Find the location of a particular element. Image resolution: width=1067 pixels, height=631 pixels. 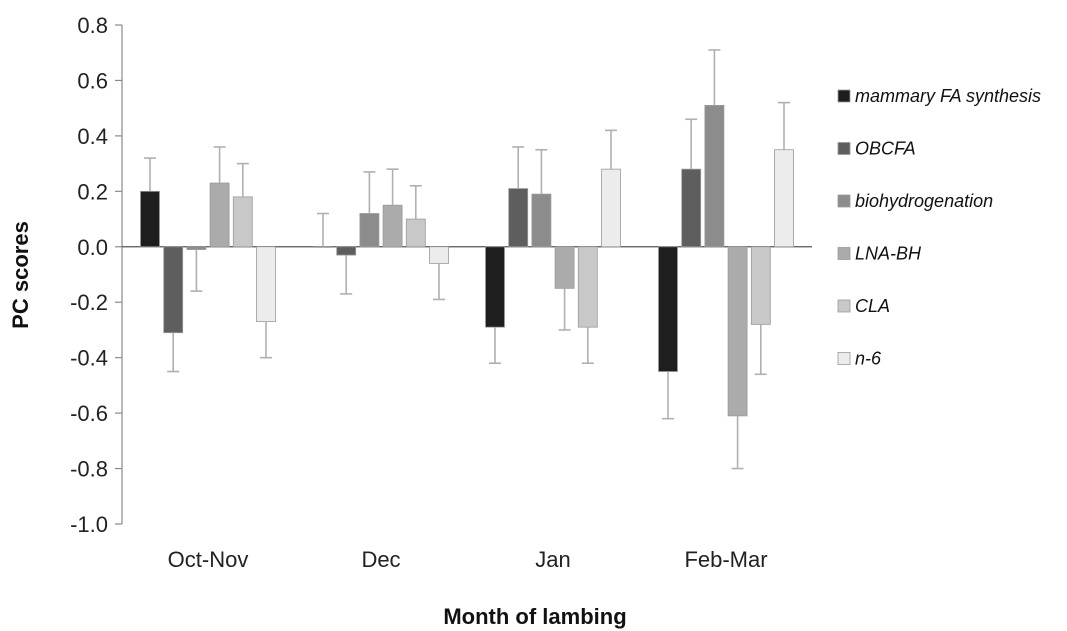

bar-biohydrogenation-jan is located at coordinates (541, 220).